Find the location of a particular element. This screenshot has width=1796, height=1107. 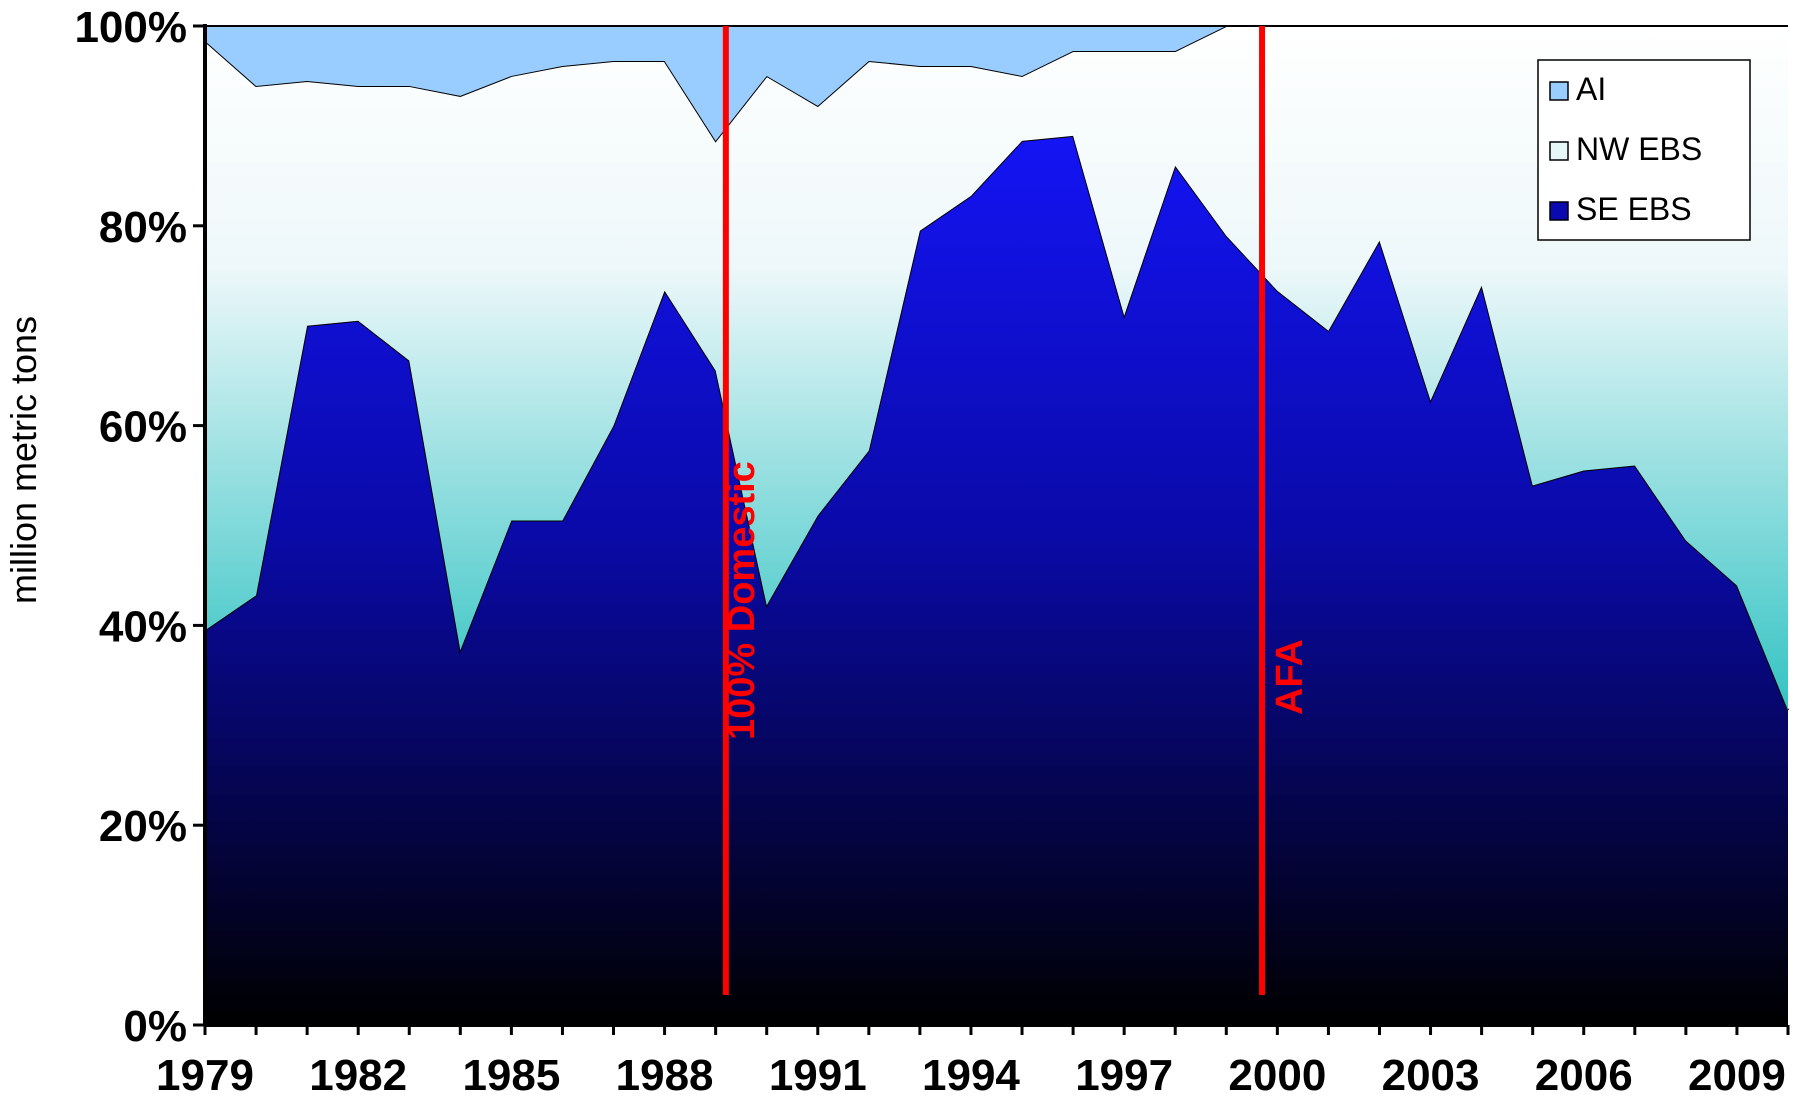

x-tick-label: 2006 is located at coordinates (1584, 1075).